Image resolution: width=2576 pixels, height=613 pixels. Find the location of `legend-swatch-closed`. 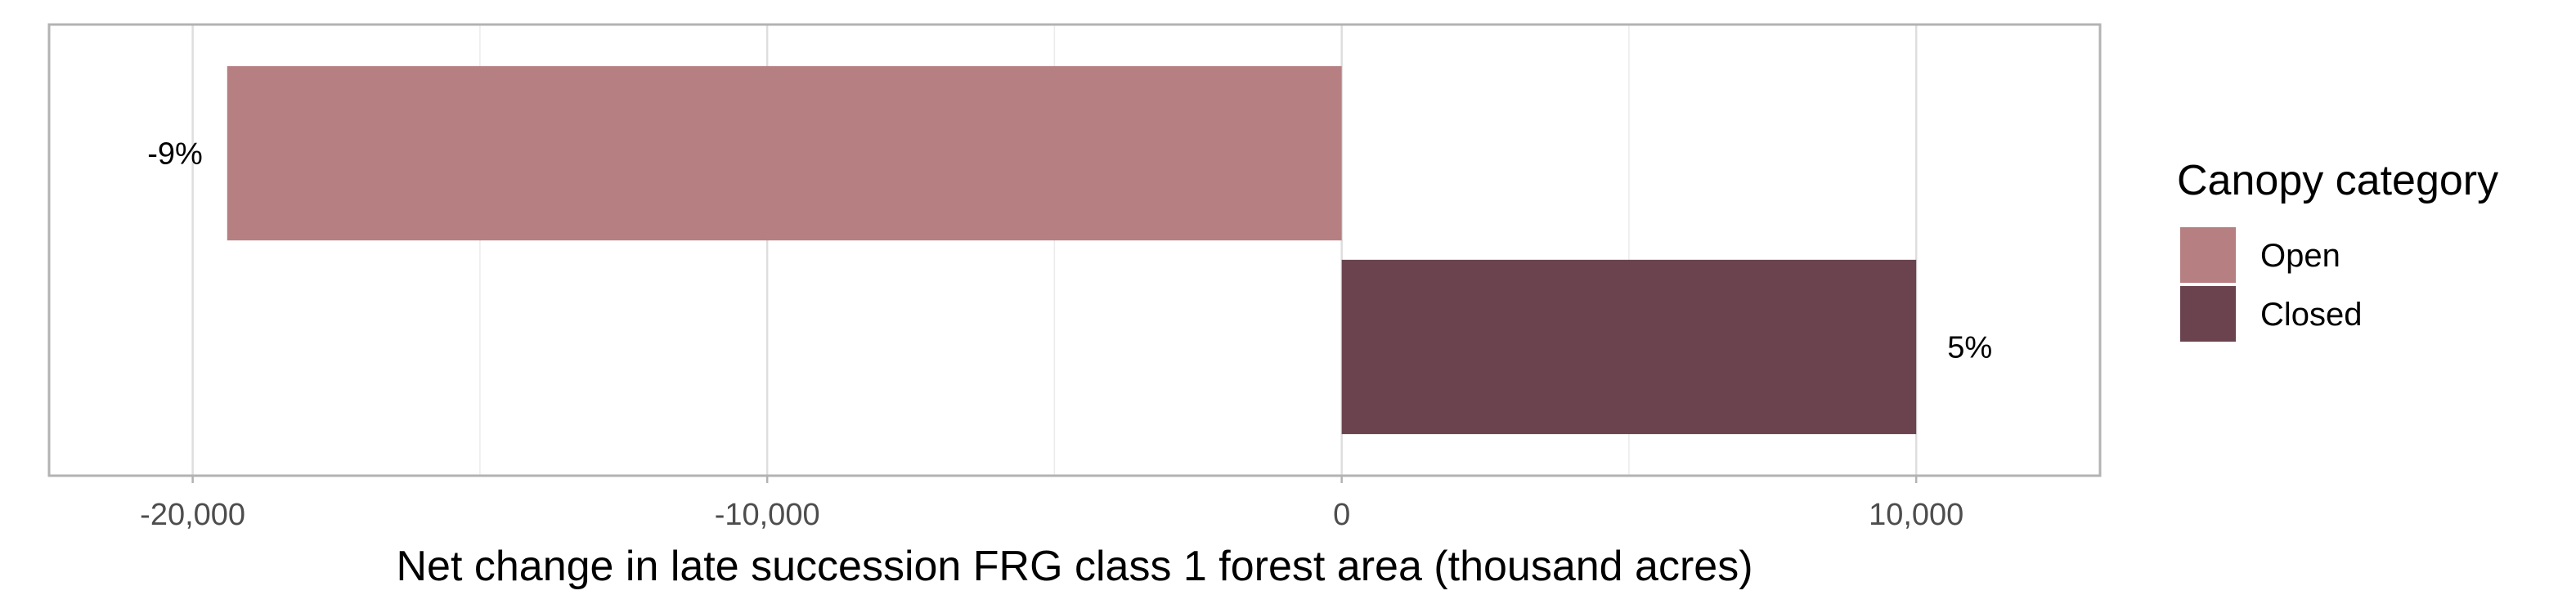

legend-swatch-closed is located at coordinates (2208, 314).